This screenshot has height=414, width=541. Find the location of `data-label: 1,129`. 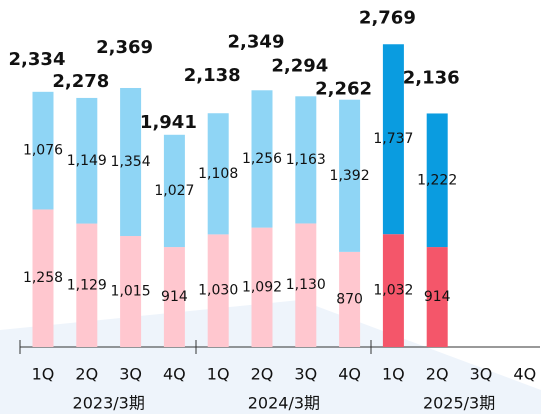

data-label: 1,129 is located at coordinates (87, 285).